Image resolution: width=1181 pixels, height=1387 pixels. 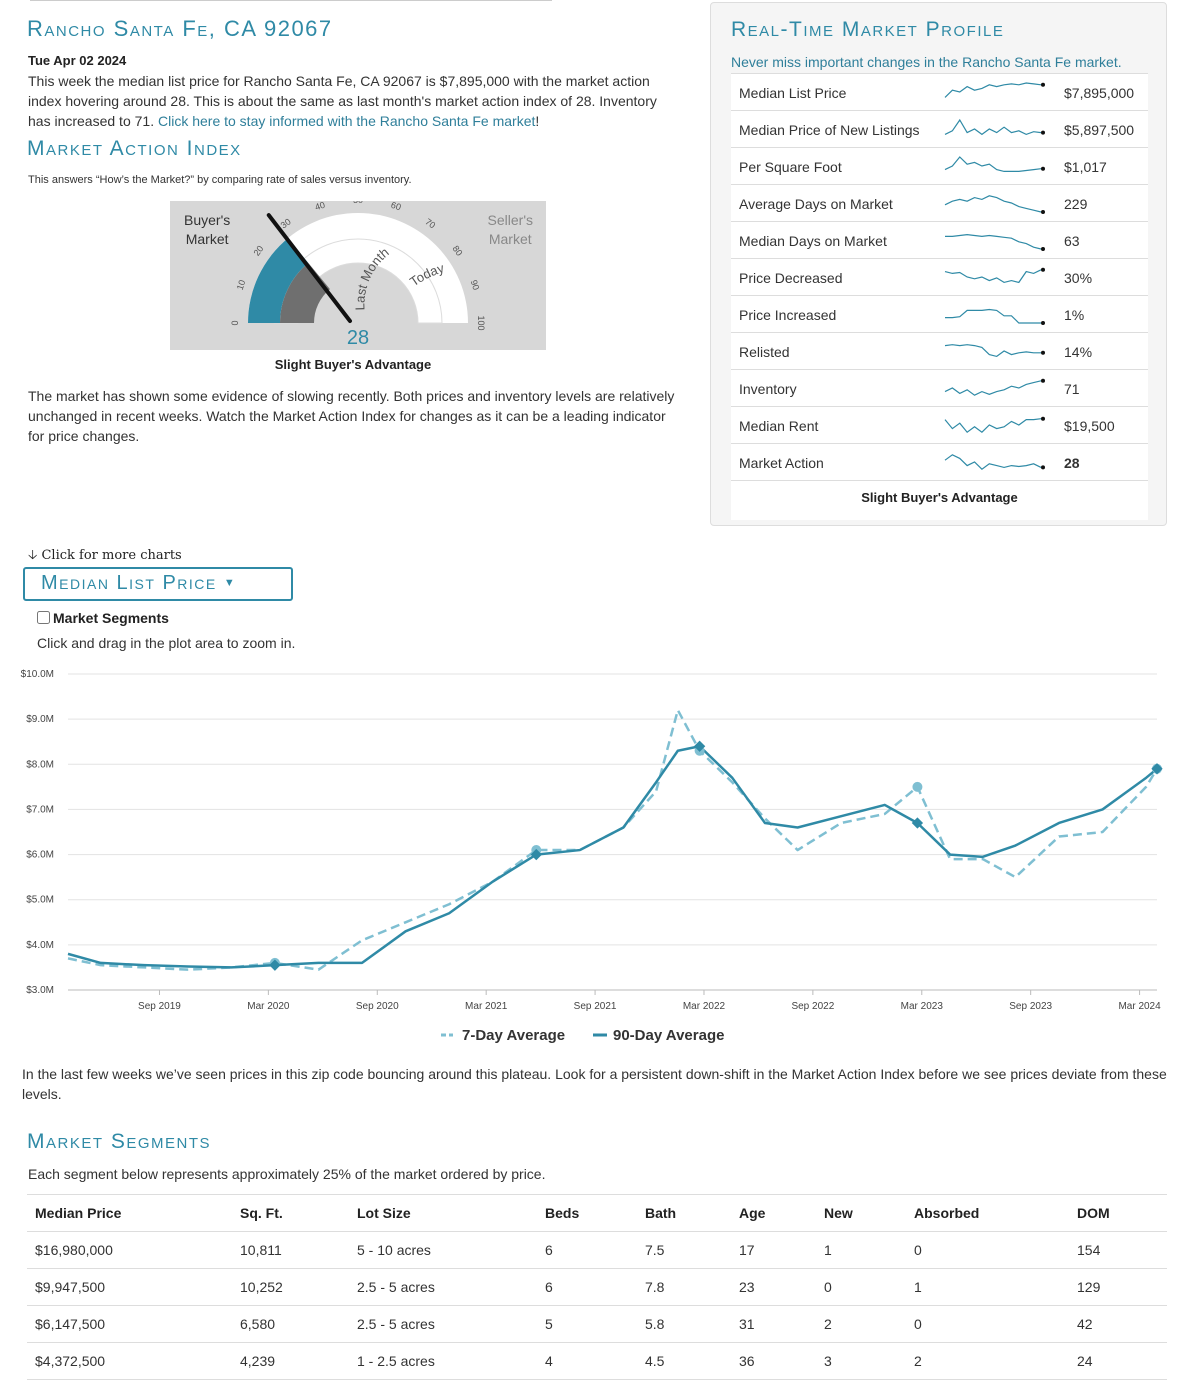 What do you see at coordinates (443, 1324) in the screenshot?
I see `segments-cell: 2.5 - 5 acres` at bounding box center [443, 1324].